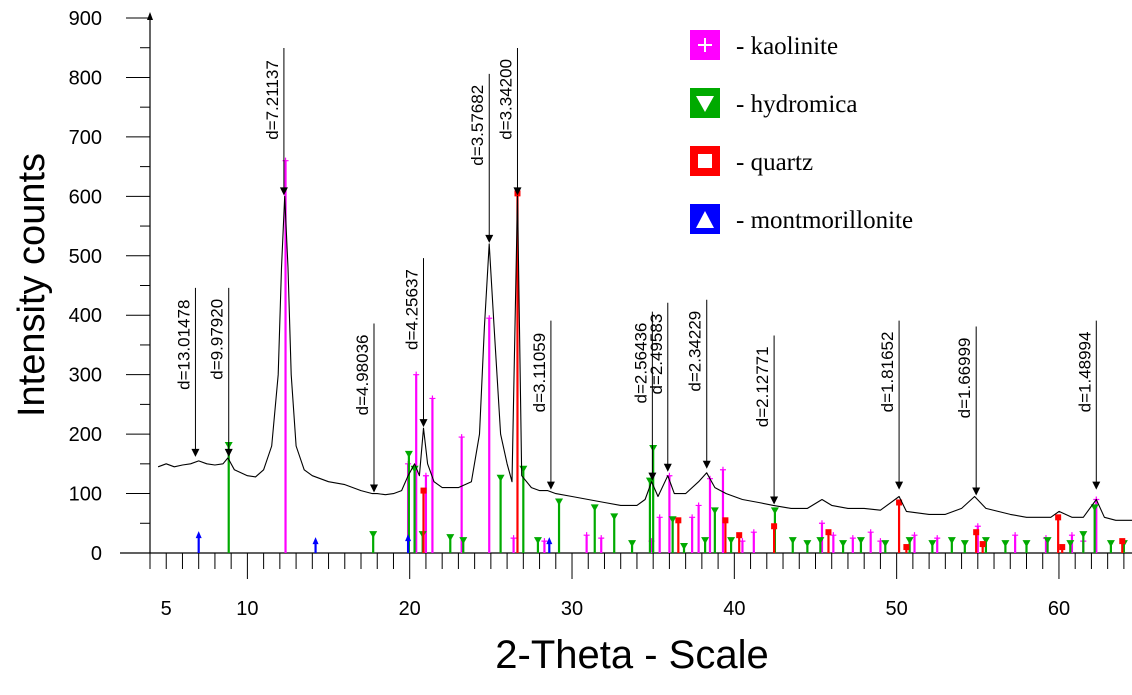  Describe the element at coordinates (96, 554) in the screenshot. I see `y-tick-label: 0` at that location.